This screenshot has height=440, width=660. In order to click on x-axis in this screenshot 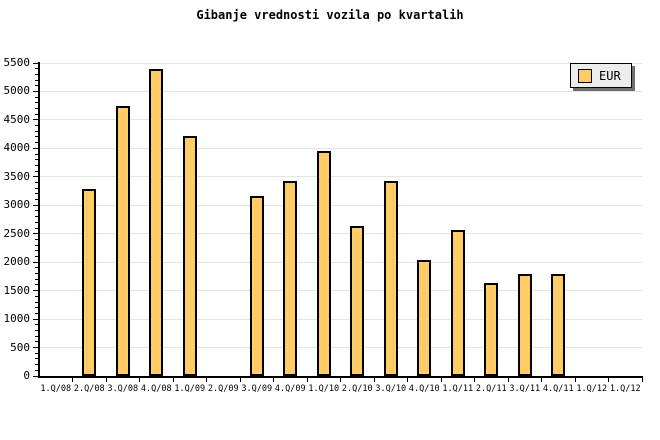, I will do `click(340, 377)`.